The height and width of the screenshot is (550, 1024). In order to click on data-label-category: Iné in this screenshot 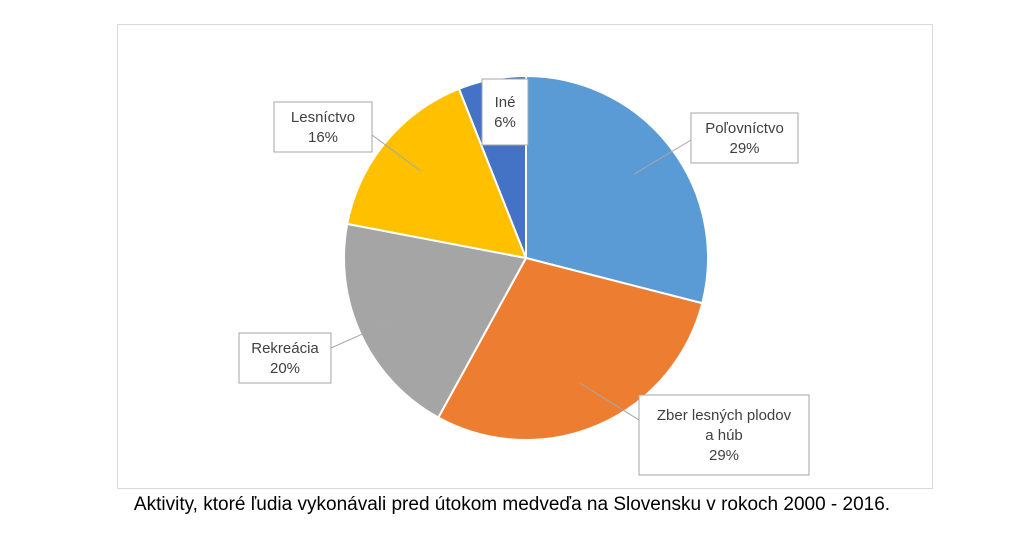, I will do `click(505, 102)`.